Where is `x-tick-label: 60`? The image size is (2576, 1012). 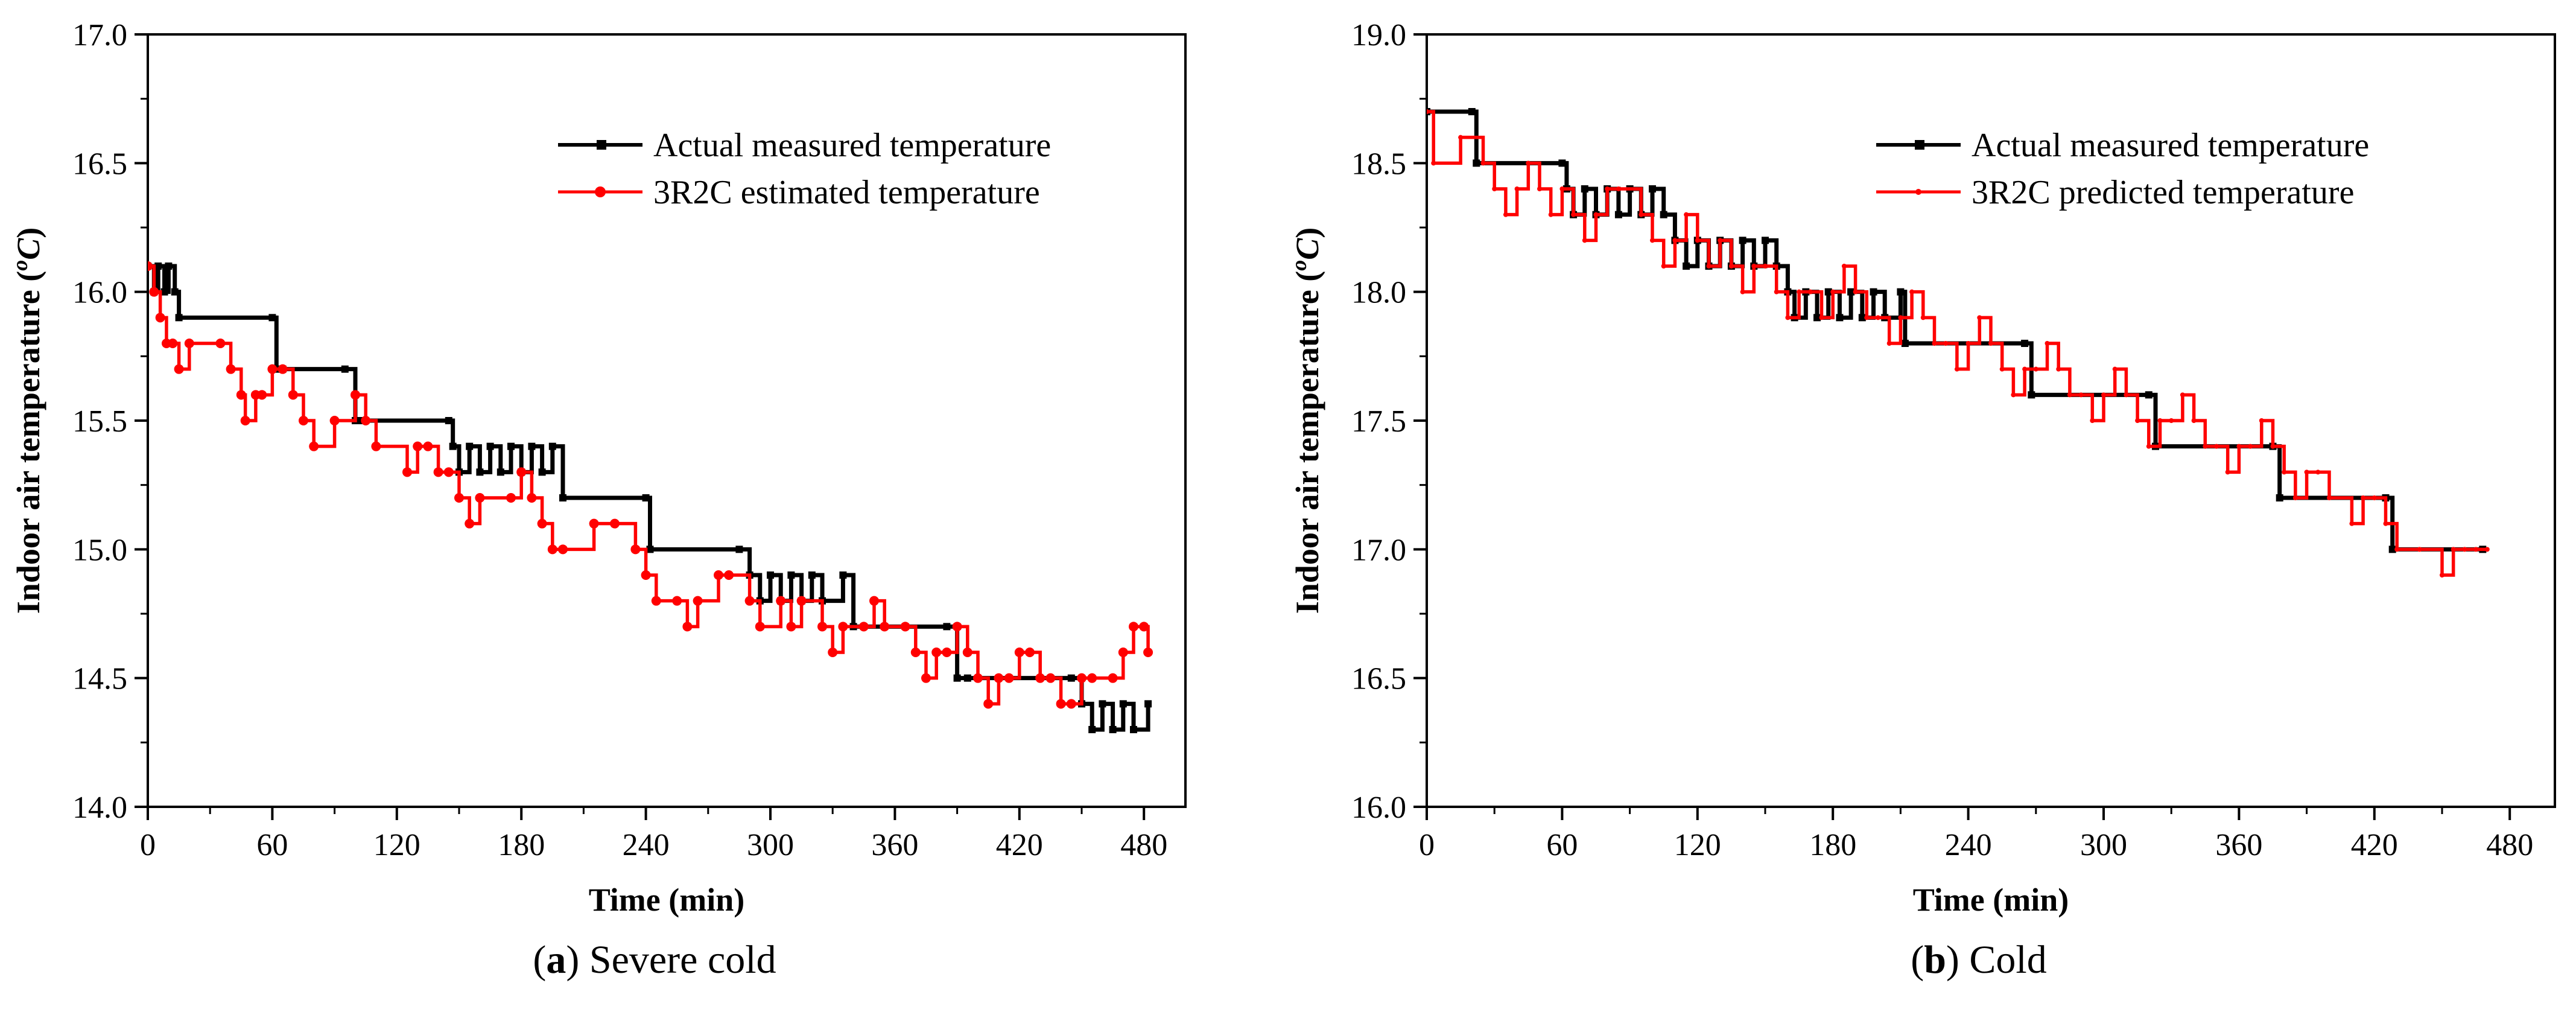 x-tick-label: 60 is located at coordinates (272, 845).